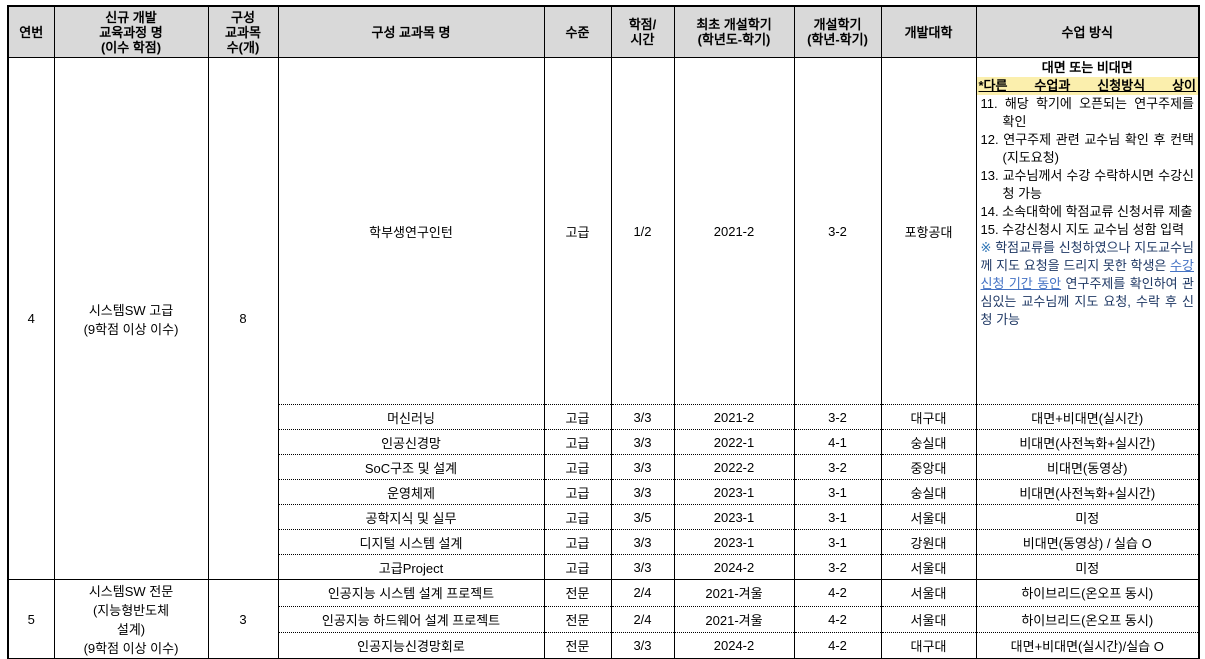 The height and width of the screenshot is (659, 1205). Describe the element at coordinates (411, 645) in the screenshot. I see `course-name-cell: 인공지능신경망회로` at that location.